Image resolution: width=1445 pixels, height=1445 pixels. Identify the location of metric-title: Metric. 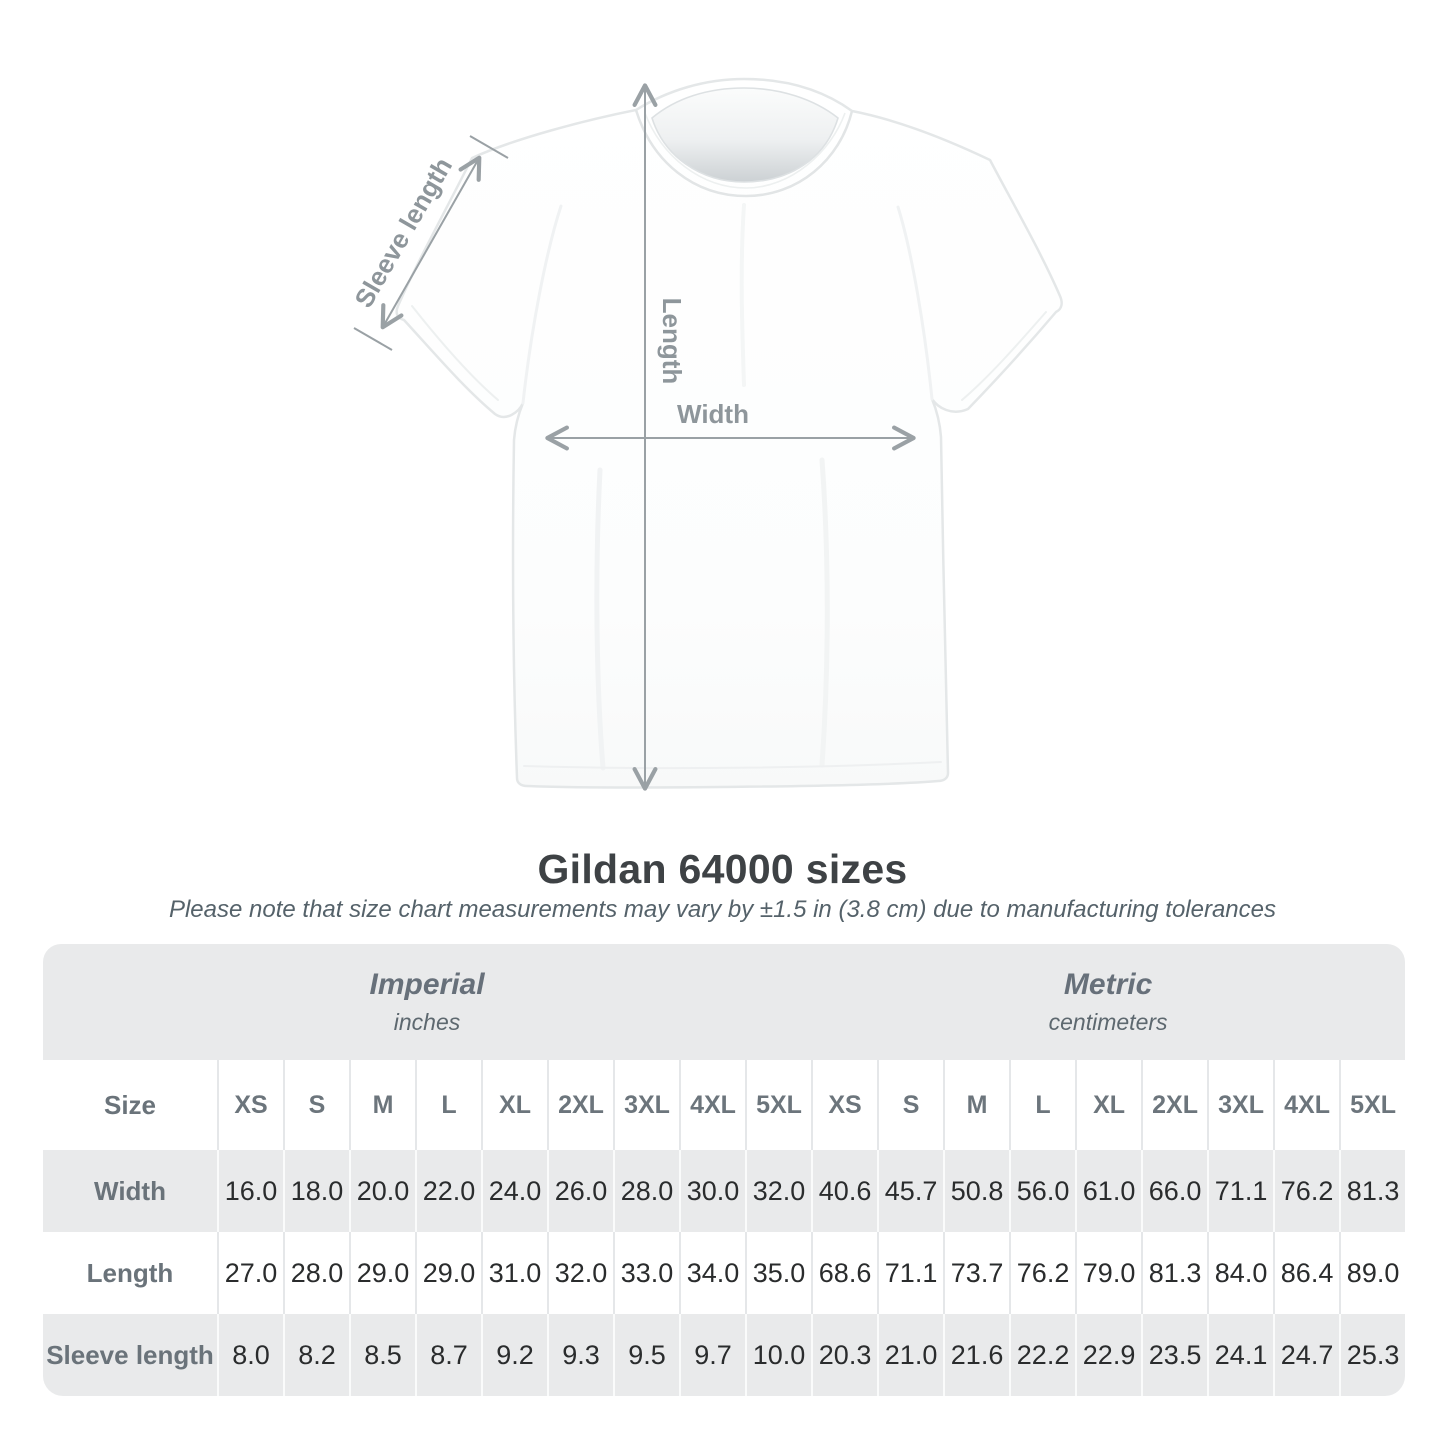
(1108, 984).